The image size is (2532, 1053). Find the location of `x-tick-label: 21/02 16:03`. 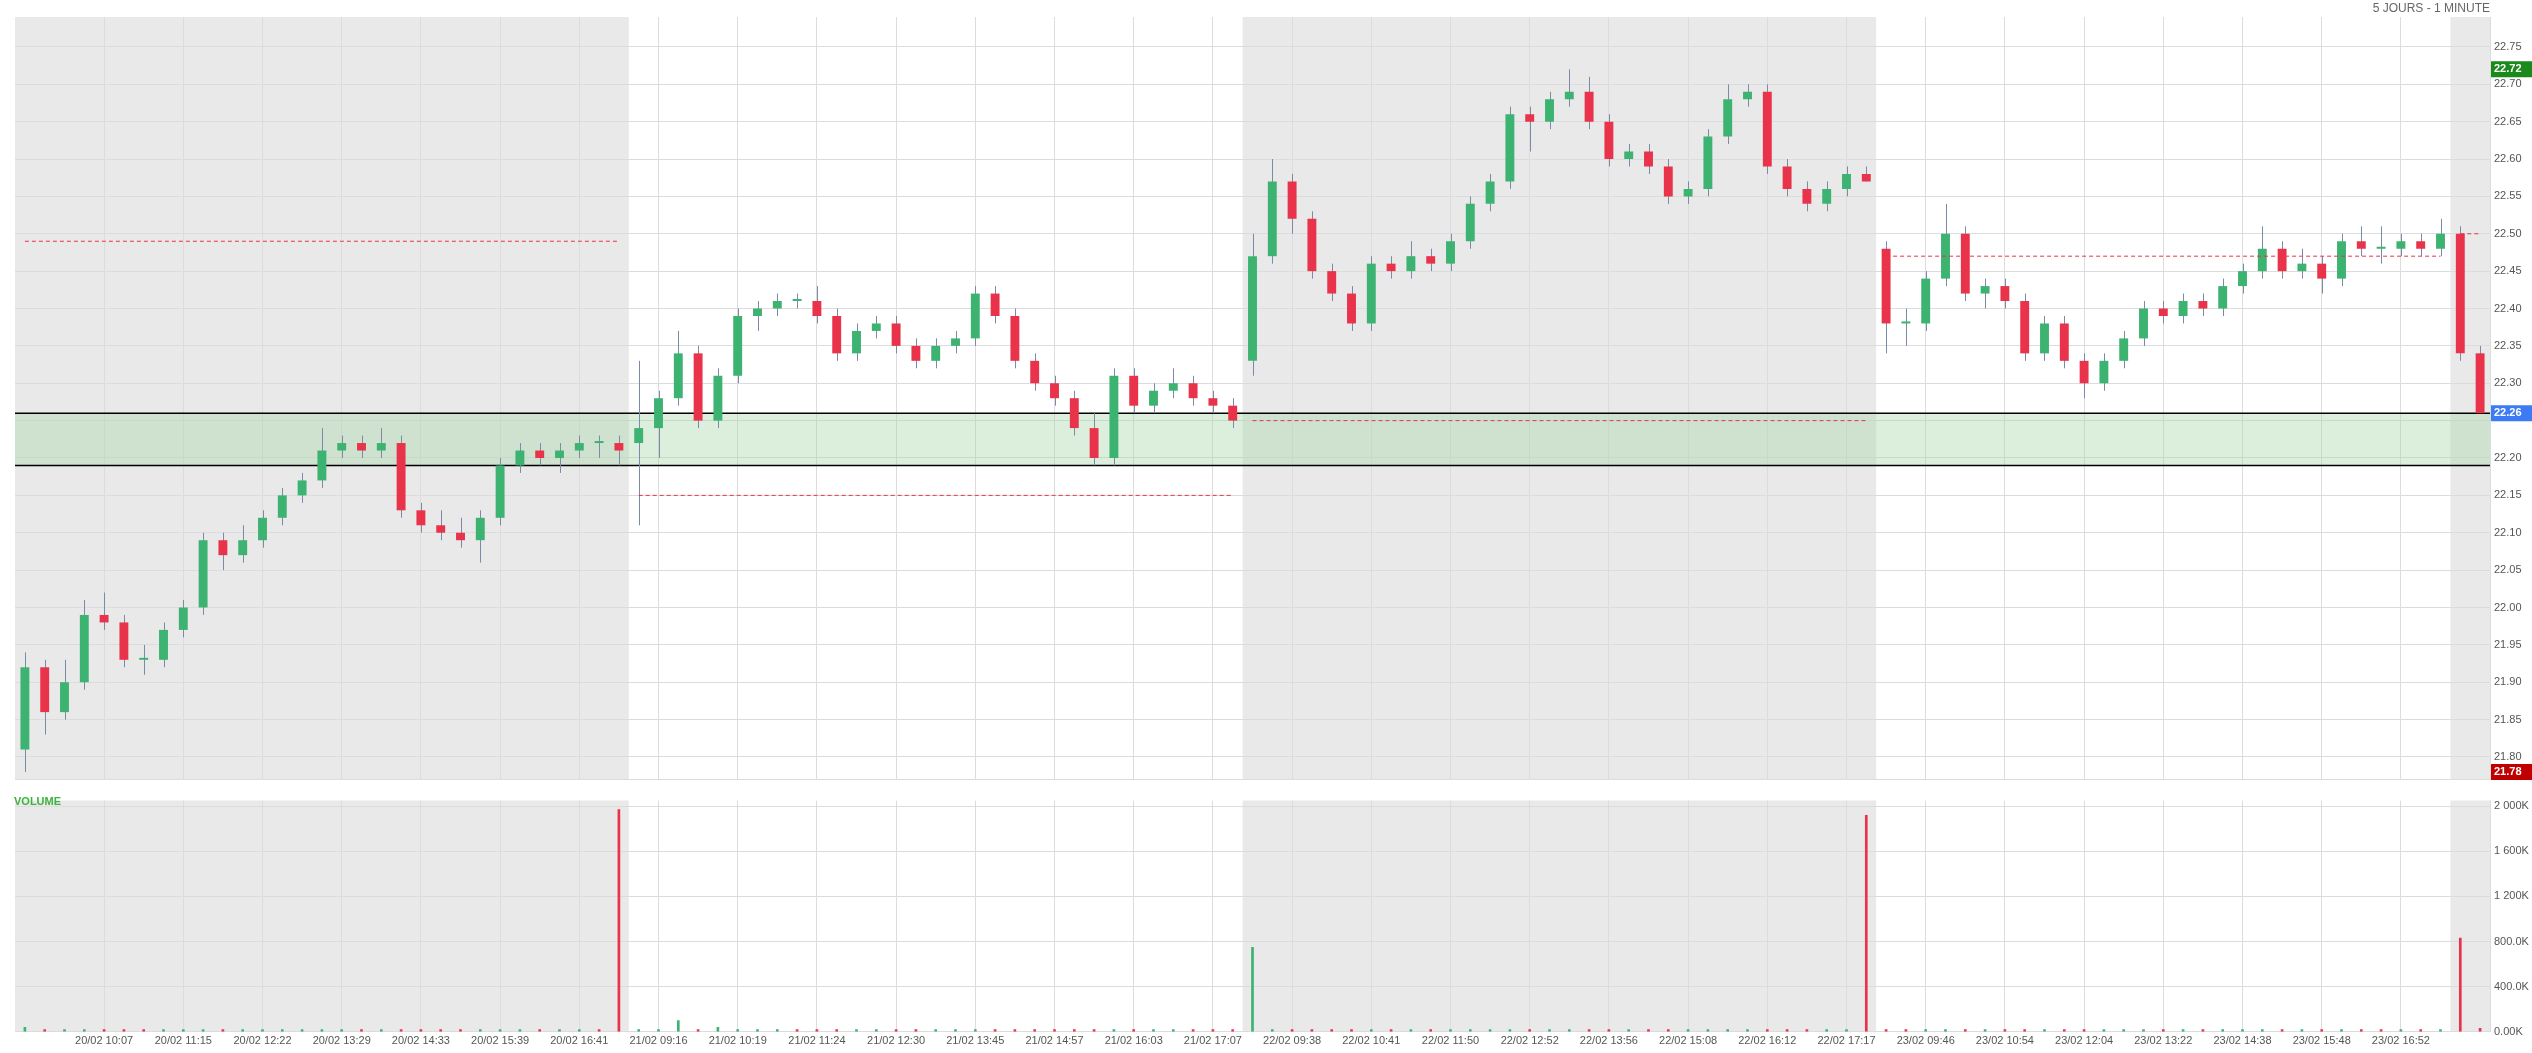

x-tick-label: 21/02 16:03 is located at coordinates (1133, 1040).